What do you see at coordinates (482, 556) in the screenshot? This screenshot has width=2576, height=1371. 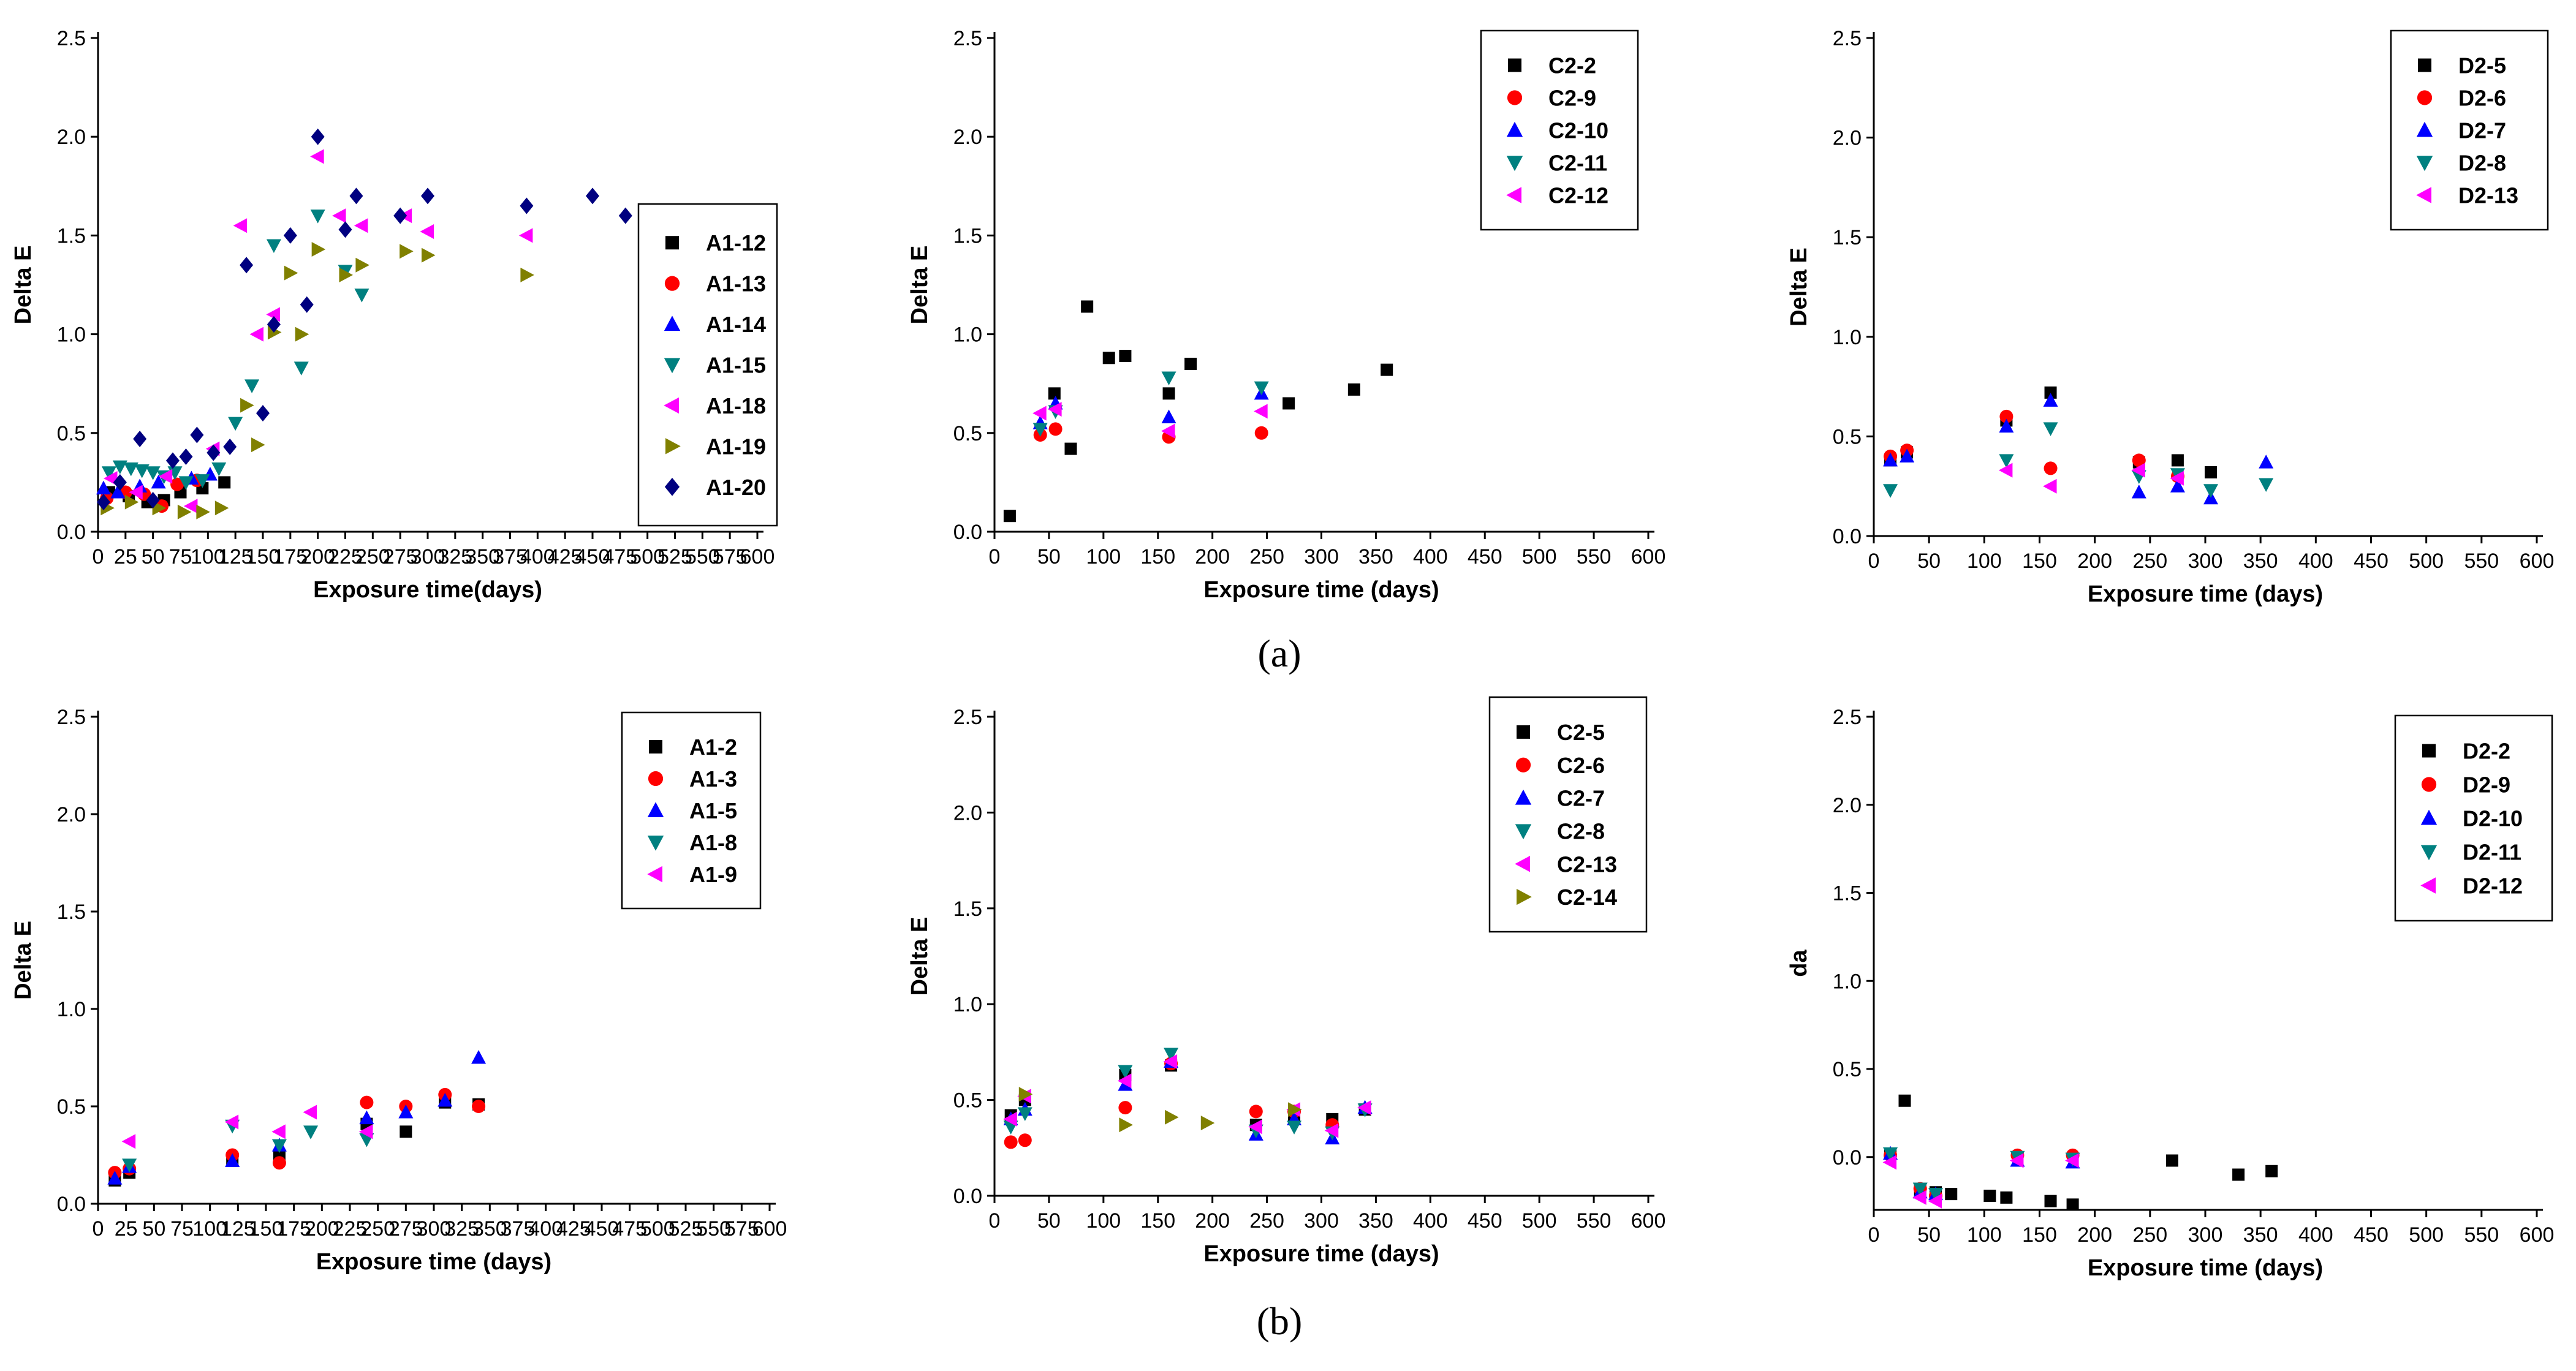 I see `x-tick-label: 350` at bounding box center [482, 556].